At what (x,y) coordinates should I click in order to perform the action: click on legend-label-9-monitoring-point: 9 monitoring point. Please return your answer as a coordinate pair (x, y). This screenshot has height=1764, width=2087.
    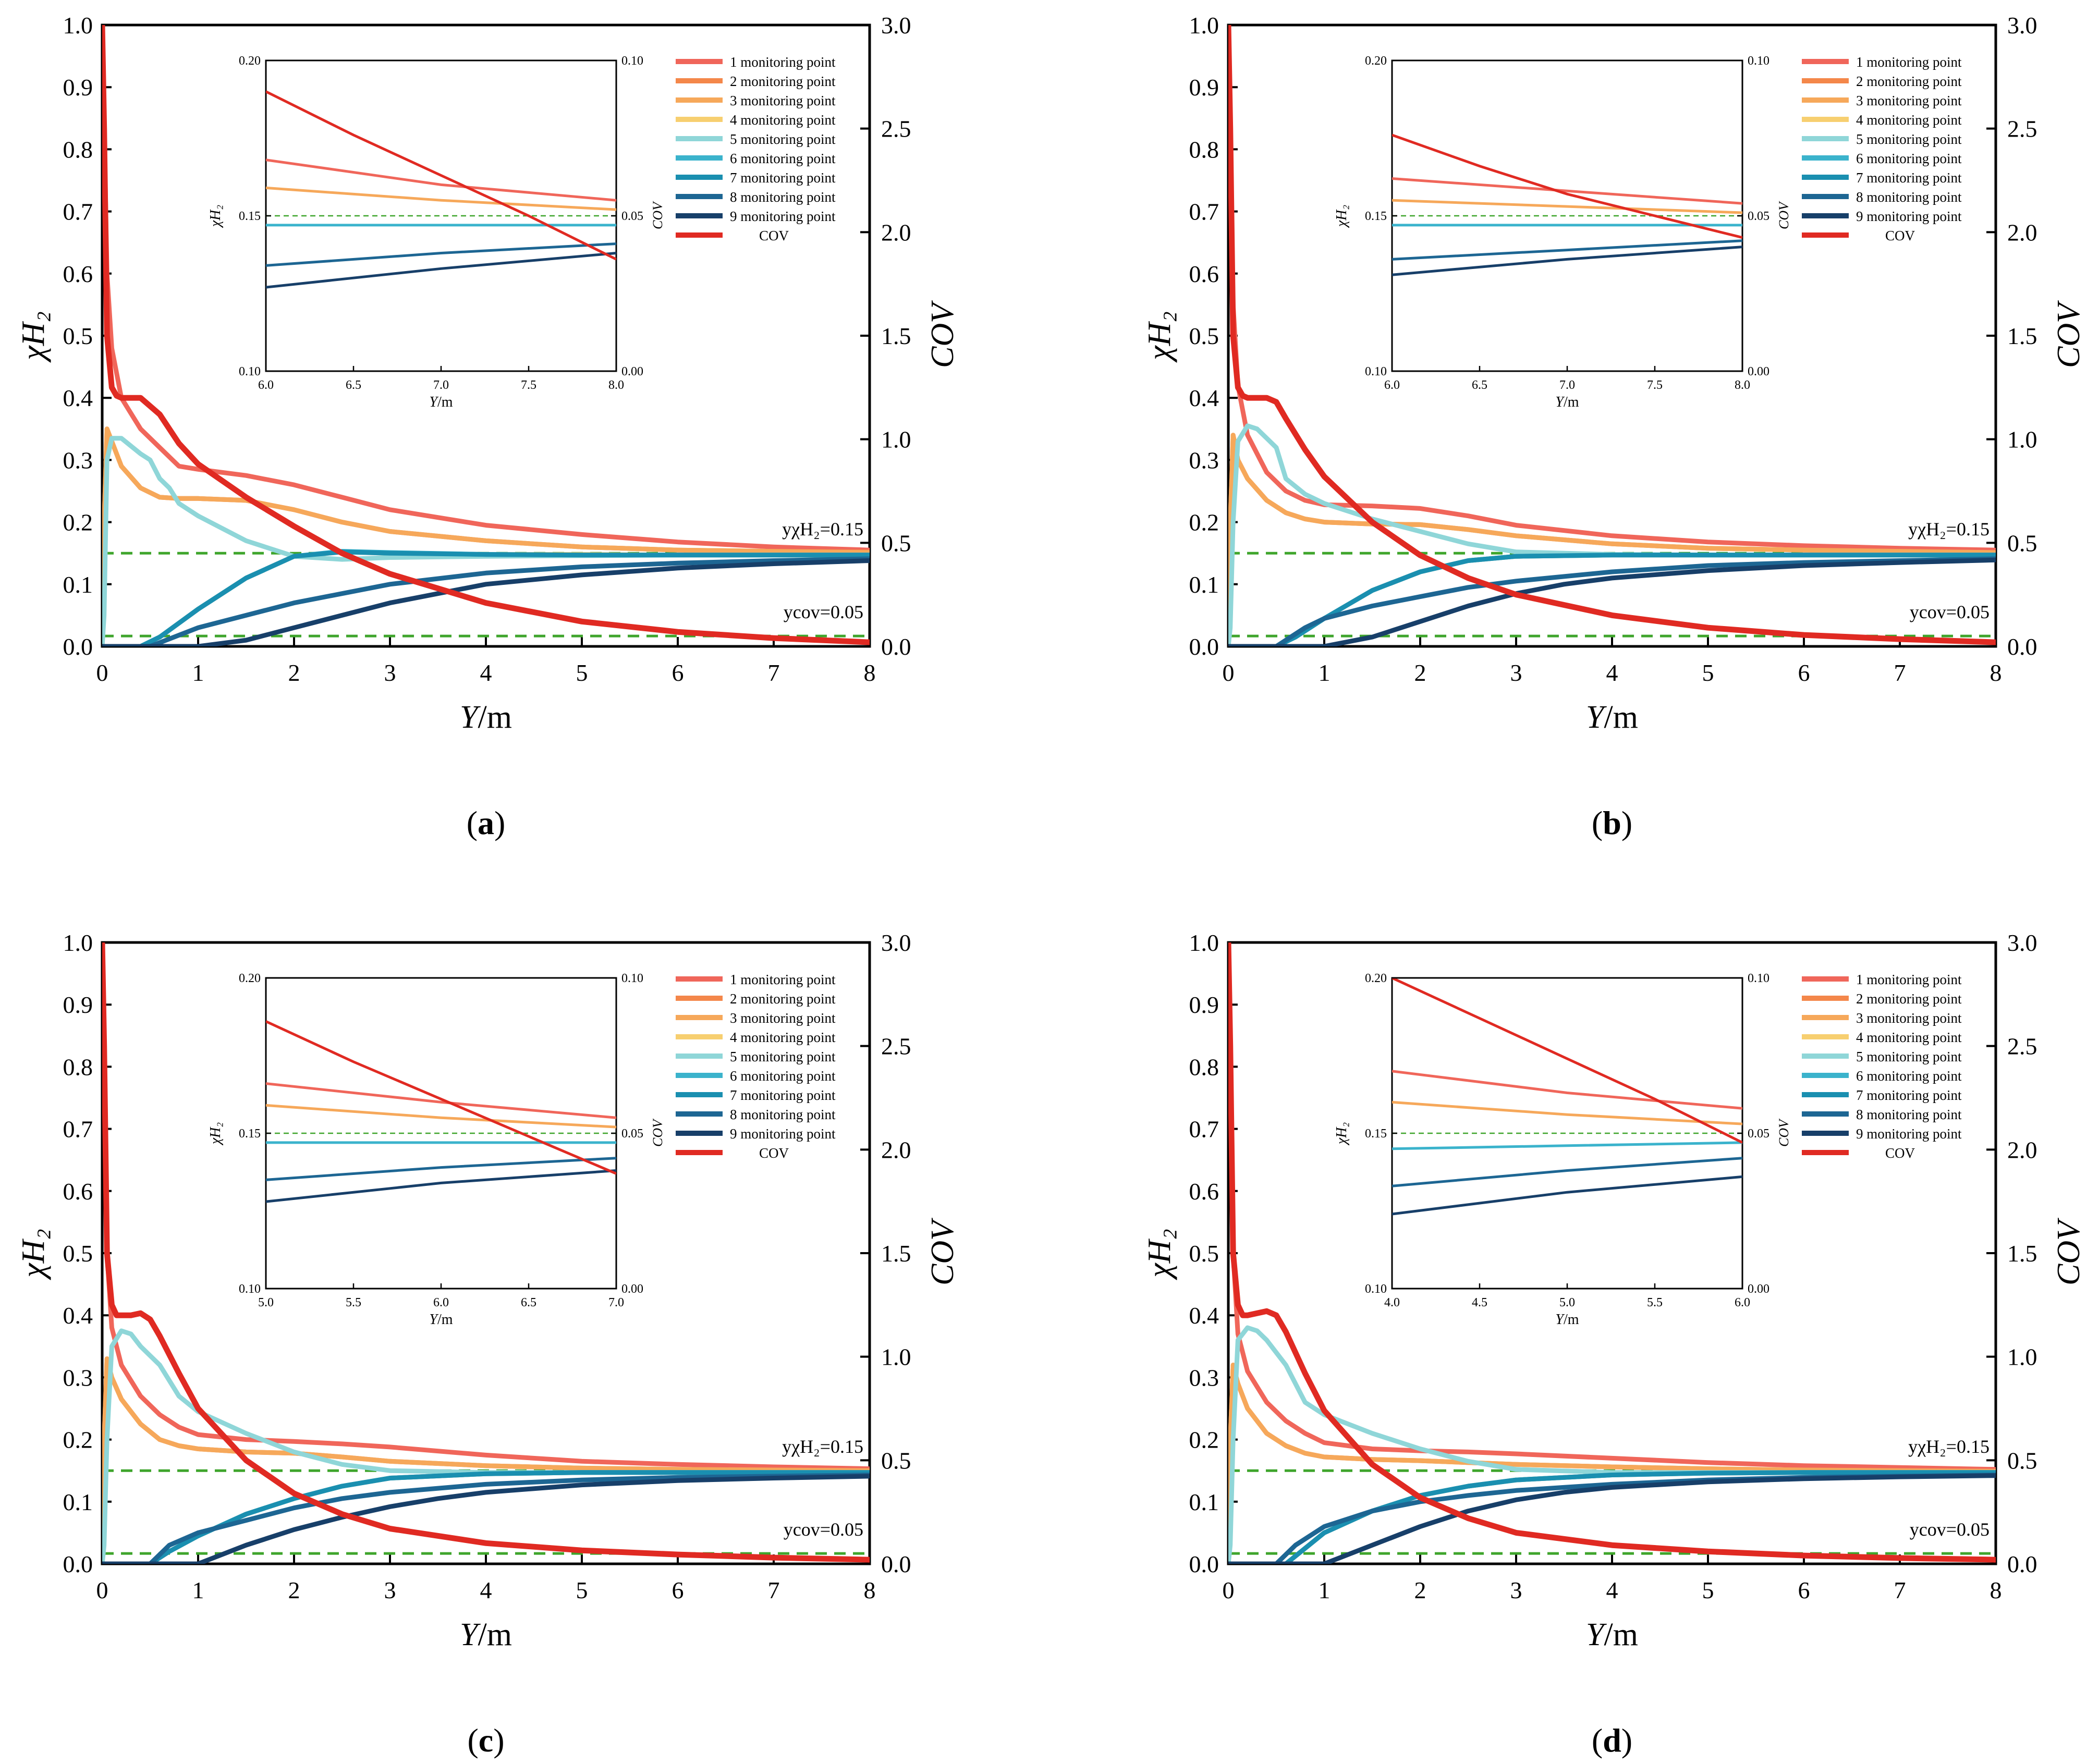
    Looking at the image, I should click on (783, 216).